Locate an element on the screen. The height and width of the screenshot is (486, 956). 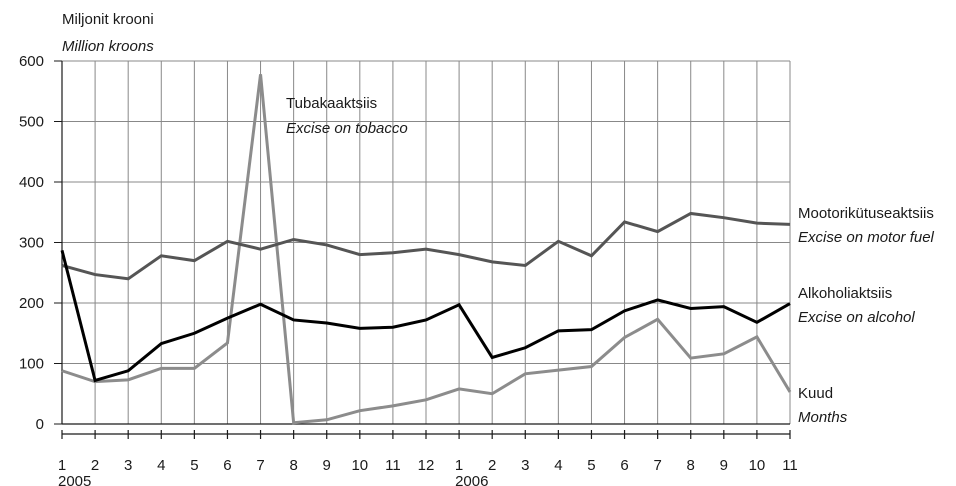
y-tick-label: 100 is located at coordinates (31, 364).